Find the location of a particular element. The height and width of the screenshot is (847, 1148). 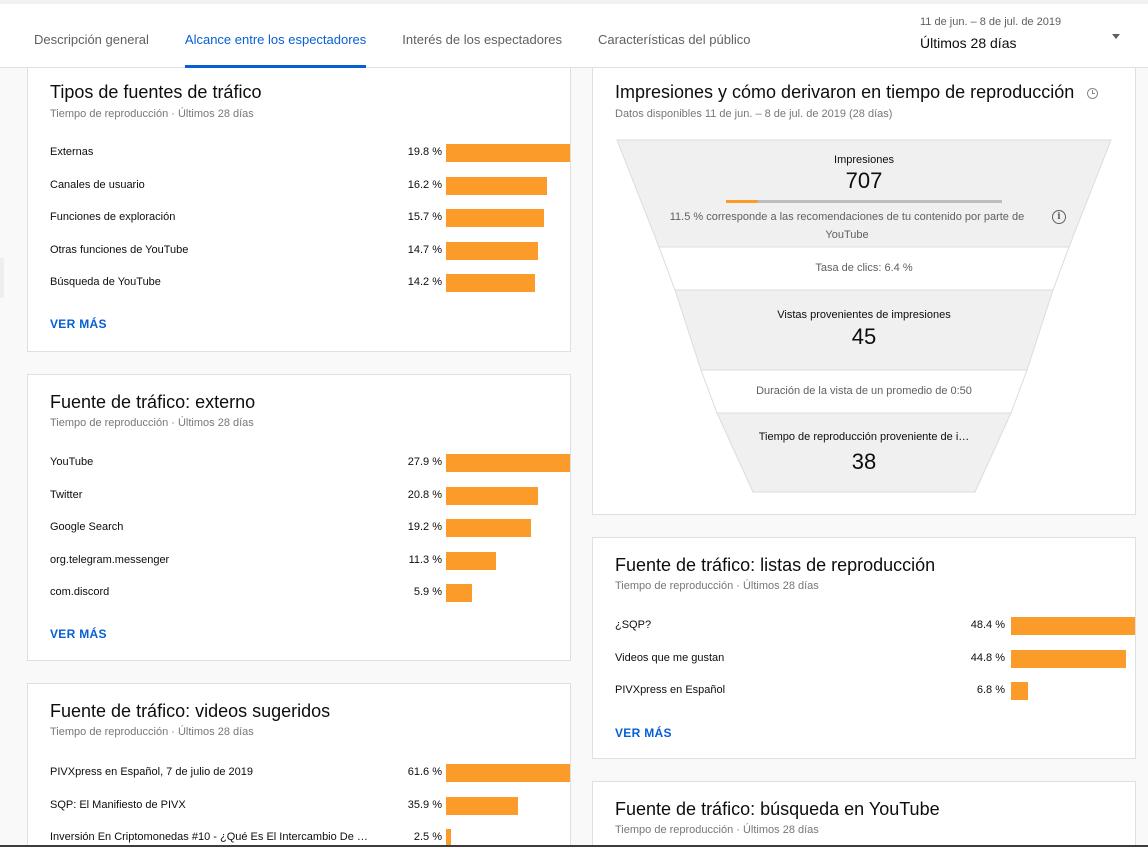

row-label: PIVXpress en Español is located at coordinates (670, 690).